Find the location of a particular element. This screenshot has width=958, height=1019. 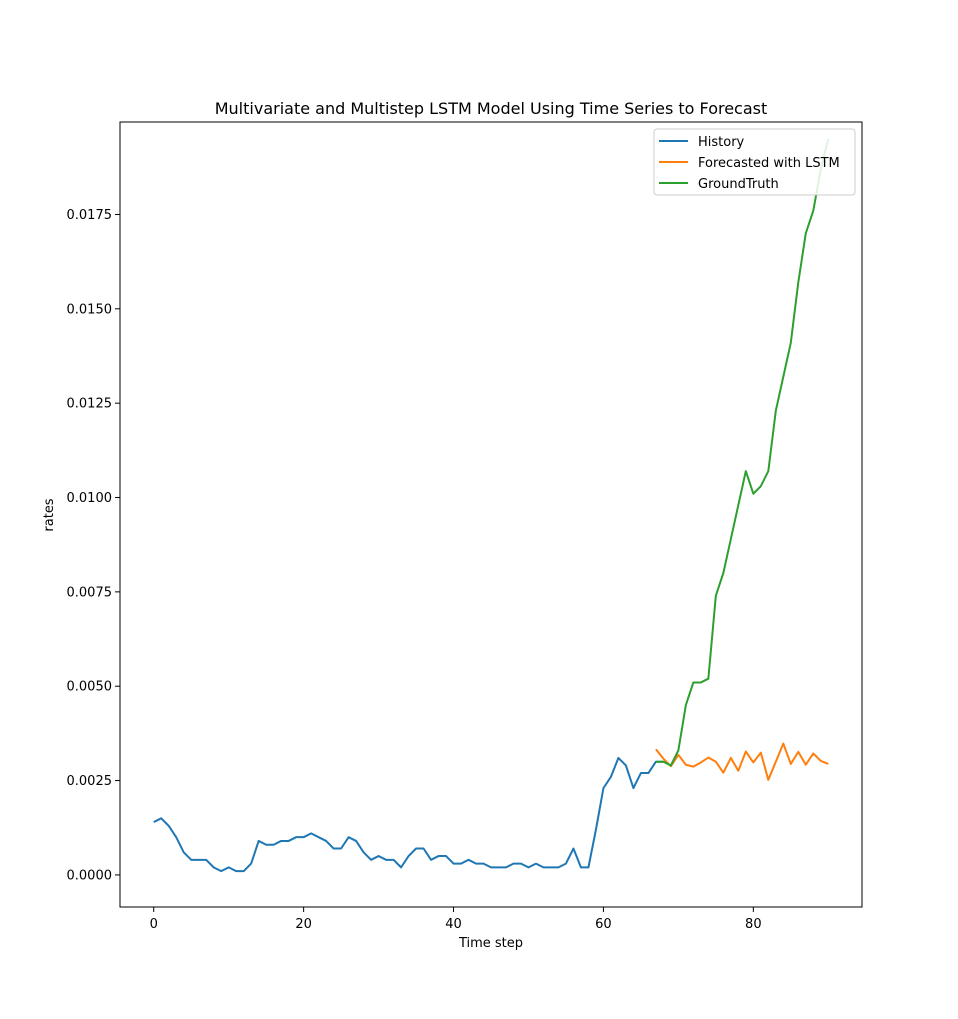

y-tick-label: 0.0000 is located at coordinates (90, 875).